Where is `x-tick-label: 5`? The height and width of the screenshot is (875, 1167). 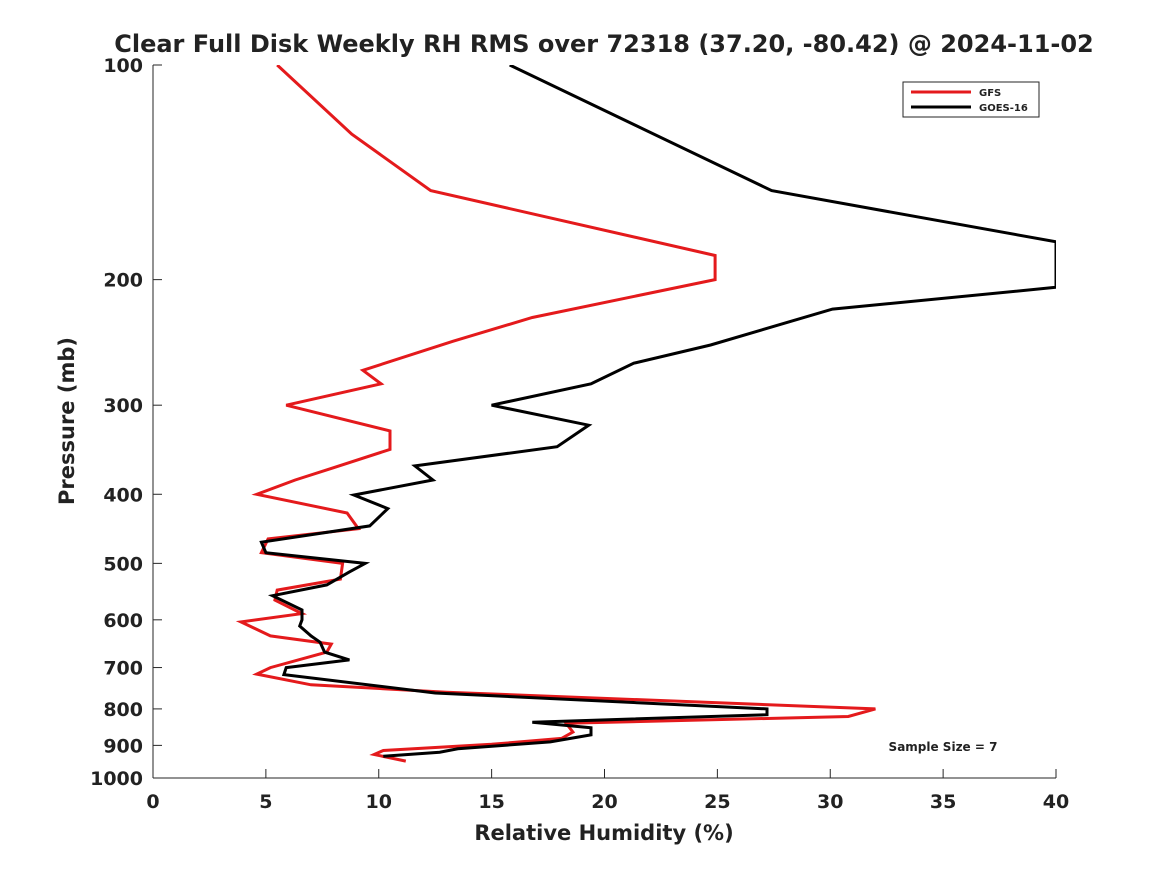 x-tick-label: 5 is located at coordinates (265, 802).